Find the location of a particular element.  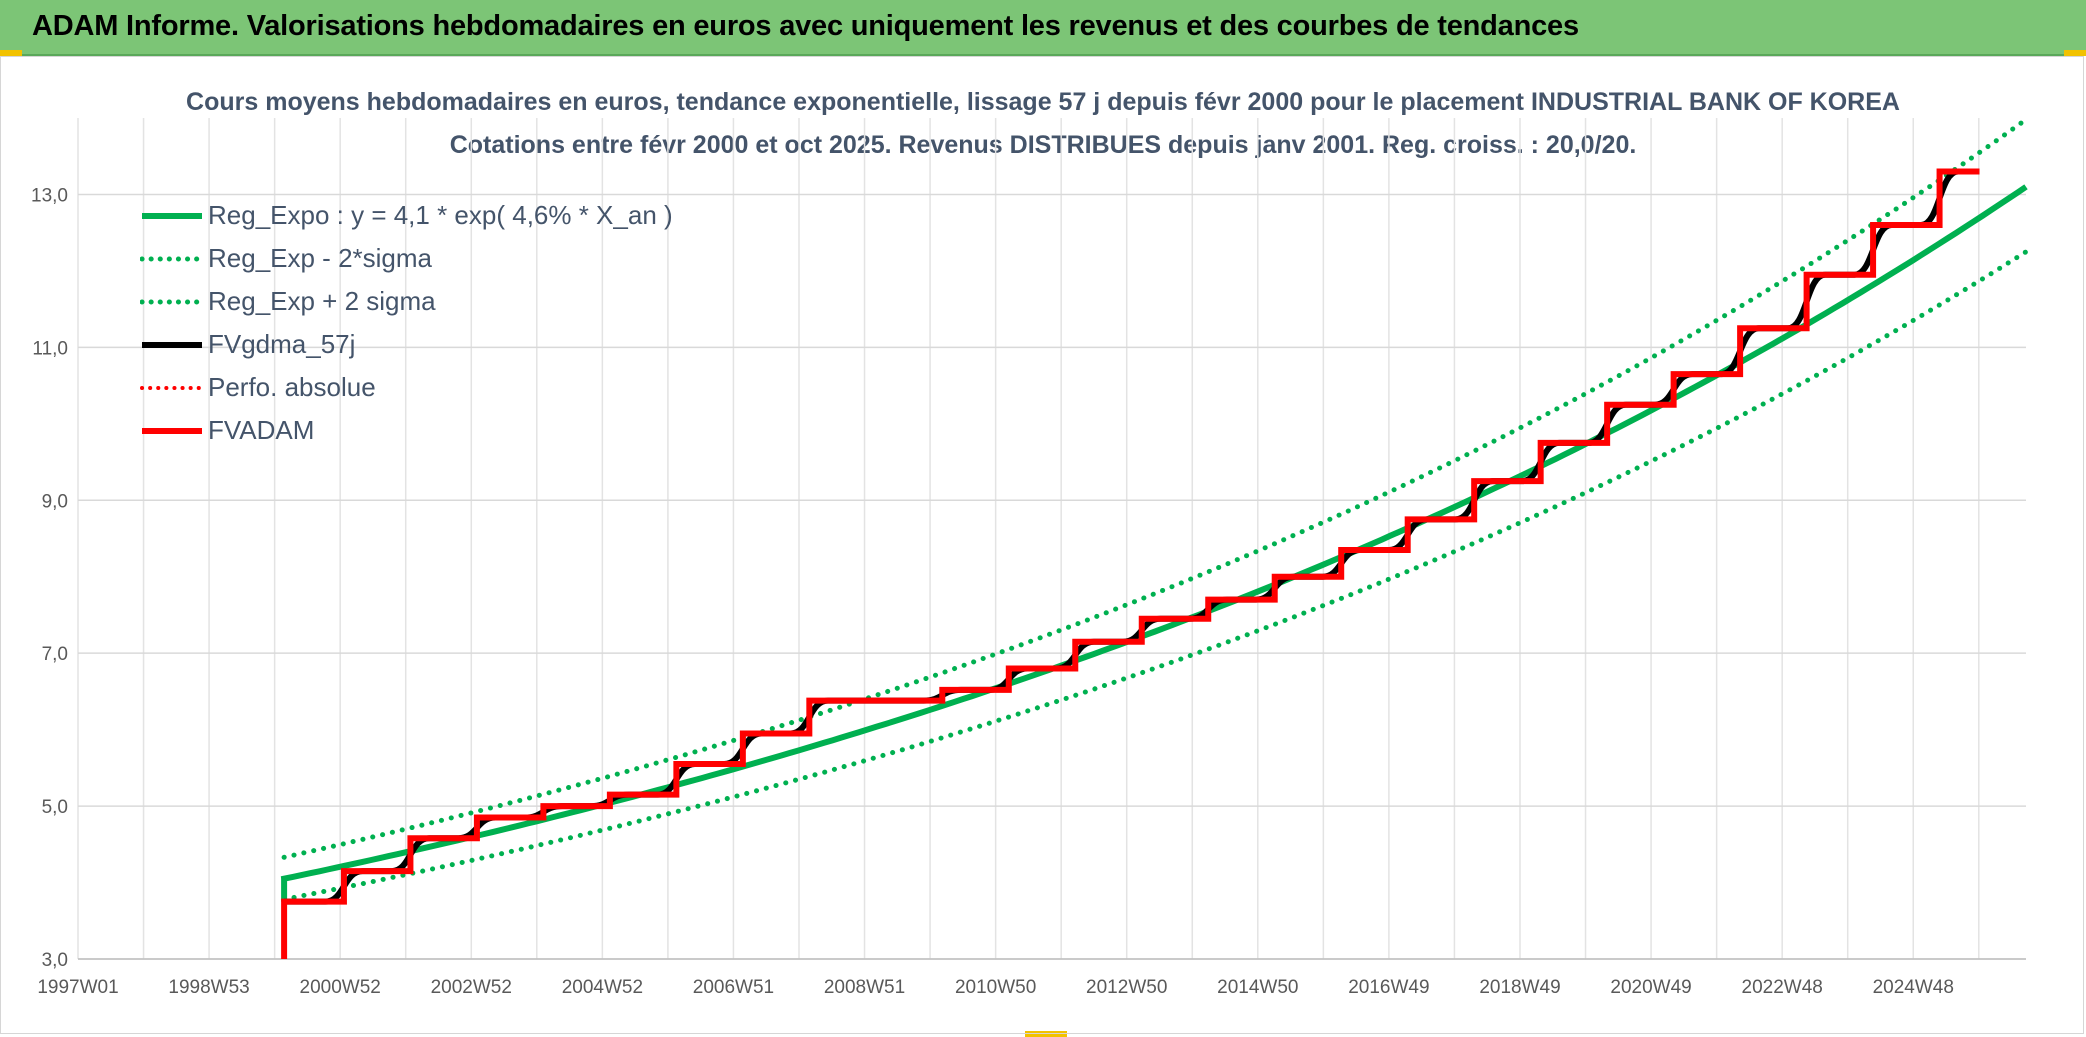

x-tick-label: 2004W52 is located at coordinates (602, 987).